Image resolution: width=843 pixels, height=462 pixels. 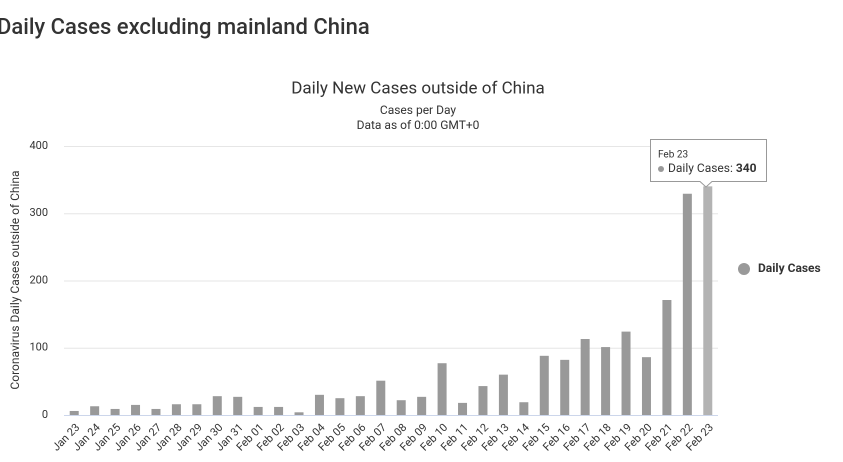 I want to click on y-tick-label: 0, so click(x=45, y=414).